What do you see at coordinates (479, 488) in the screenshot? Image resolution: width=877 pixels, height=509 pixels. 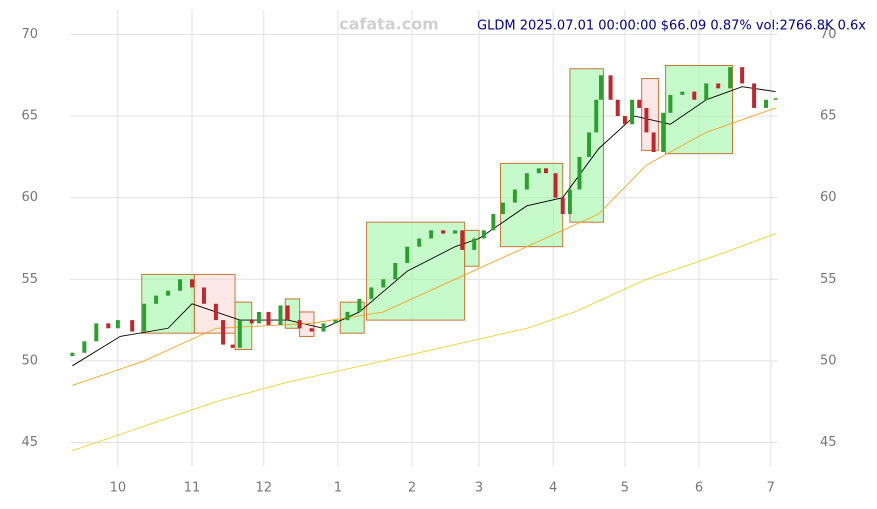 I see `x-tick-label: 3` at bounding box center [479, 488].